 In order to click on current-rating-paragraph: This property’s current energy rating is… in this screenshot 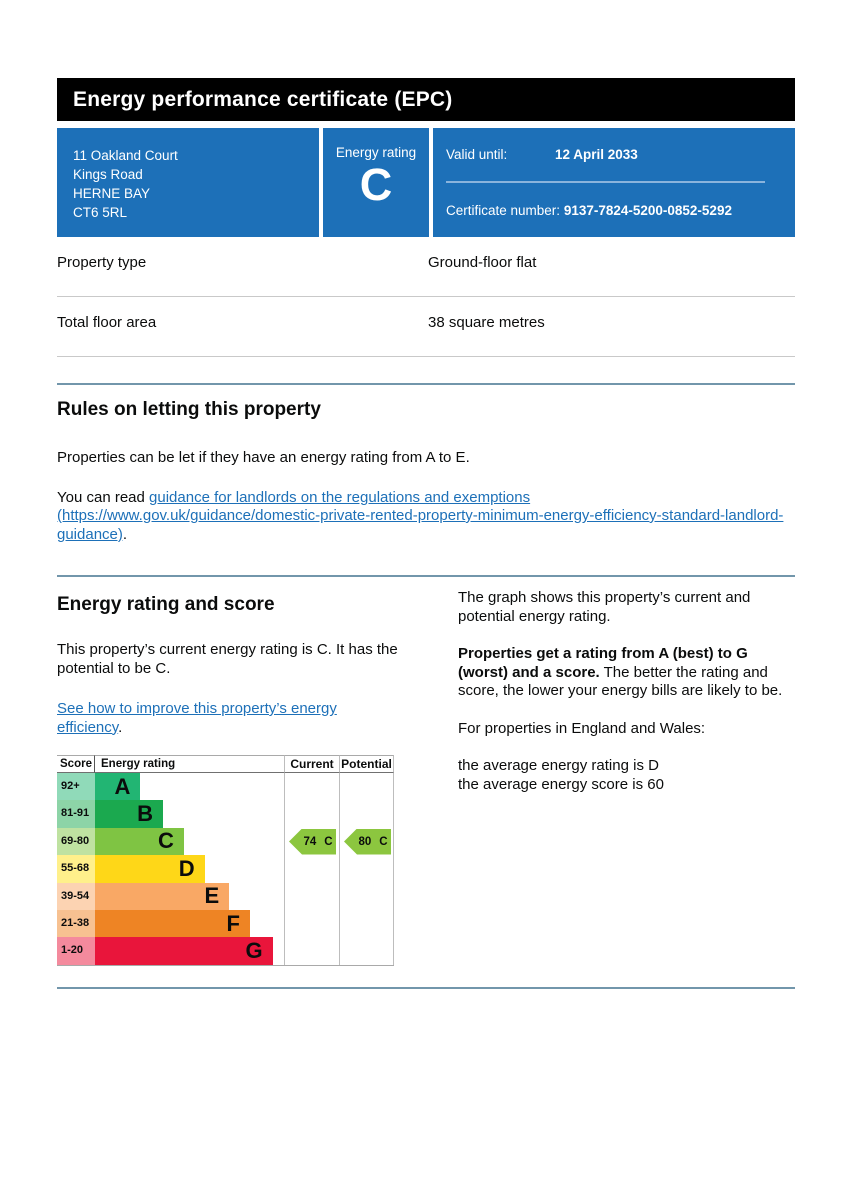, I will do `click(227, 659)`.